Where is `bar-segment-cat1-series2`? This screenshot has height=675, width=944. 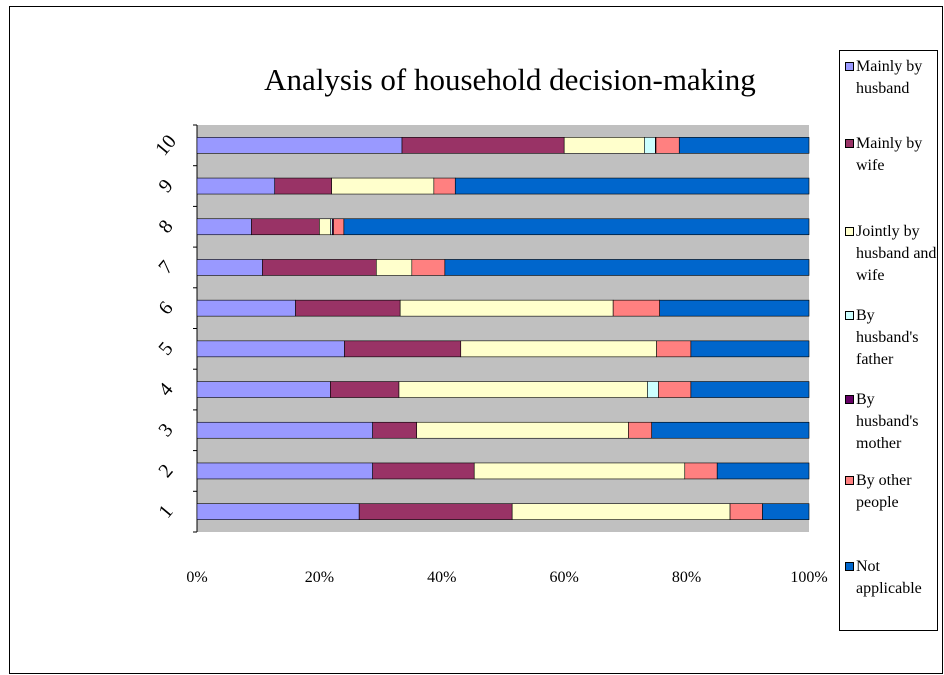 bar-segment-cat1-series2 is located at coordinates (435, 511).